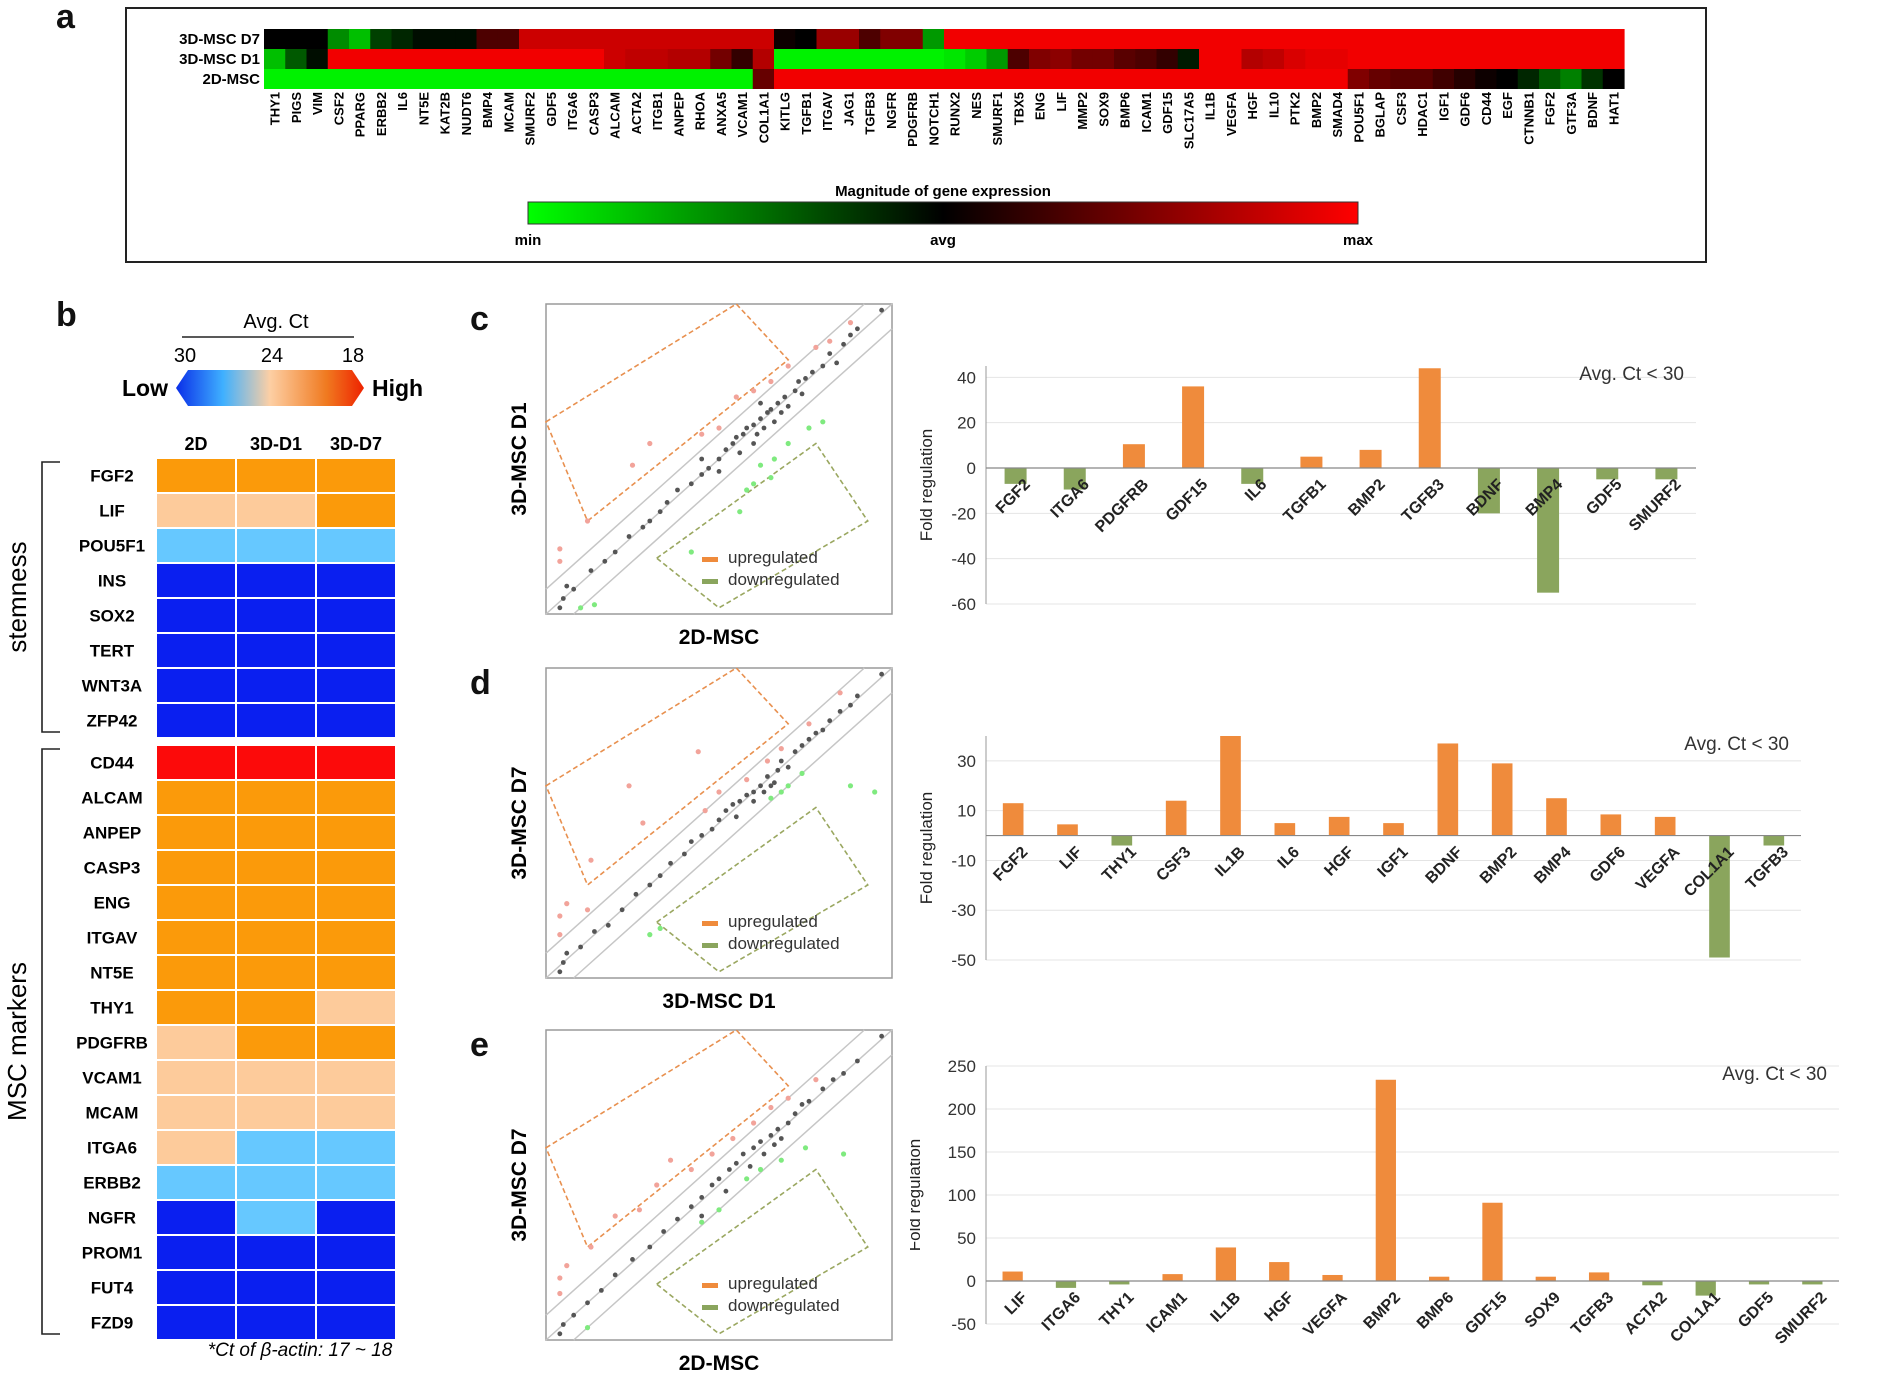 Image resolution: width=1900 pixels, height=1386 pixels. I want to click on cell-2d-msc-egf, so click(1507, 79).